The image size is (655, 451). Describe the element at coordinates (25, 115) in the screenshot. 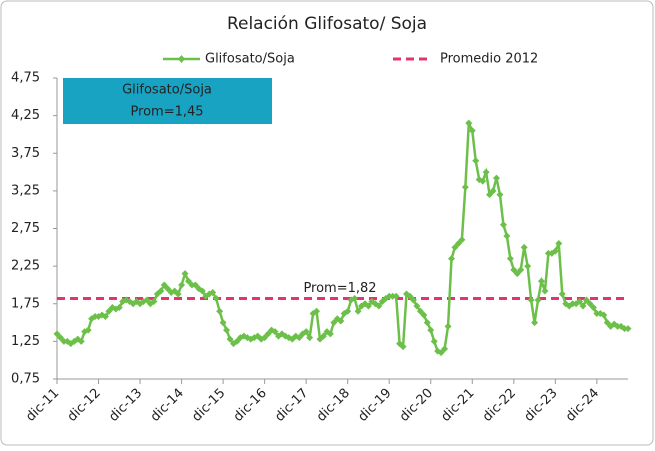

I see `y-tick-label: 4,25` at that location.